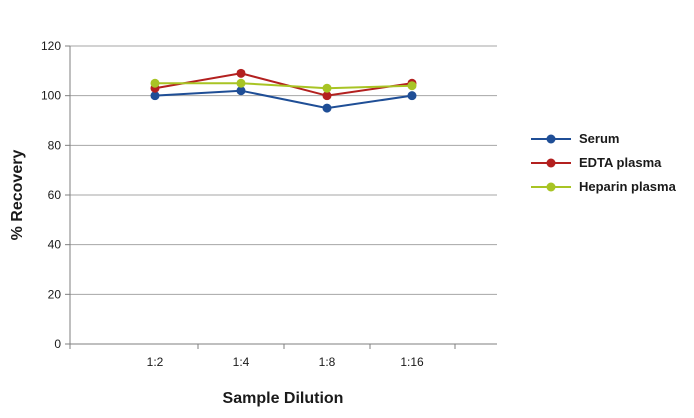  Describe the element at coordinates (55, 195) in the screenshot. I see `y-tick-label-60: 60` at that location.